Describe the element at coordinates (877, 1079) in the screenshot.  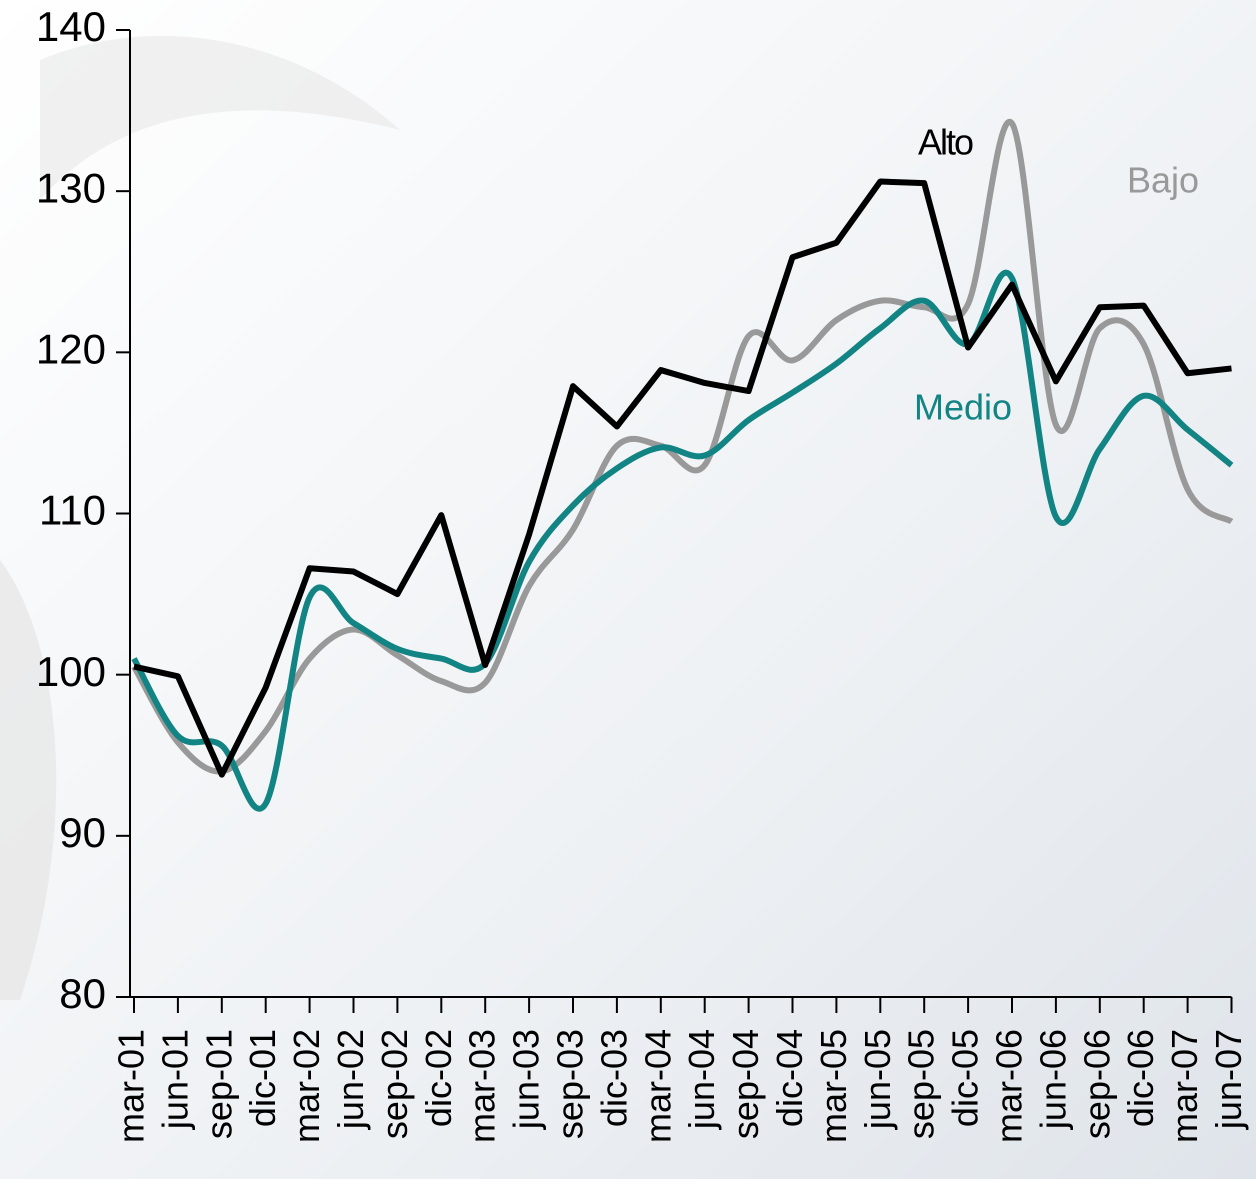
I see `x-tick-label: jun-05` at that location.